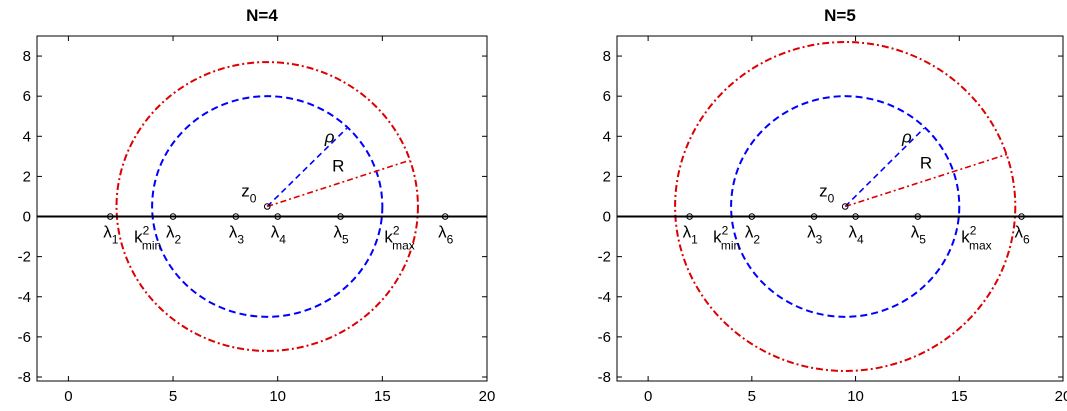  I want to click on chart-title: N=4, so click(262, 15).